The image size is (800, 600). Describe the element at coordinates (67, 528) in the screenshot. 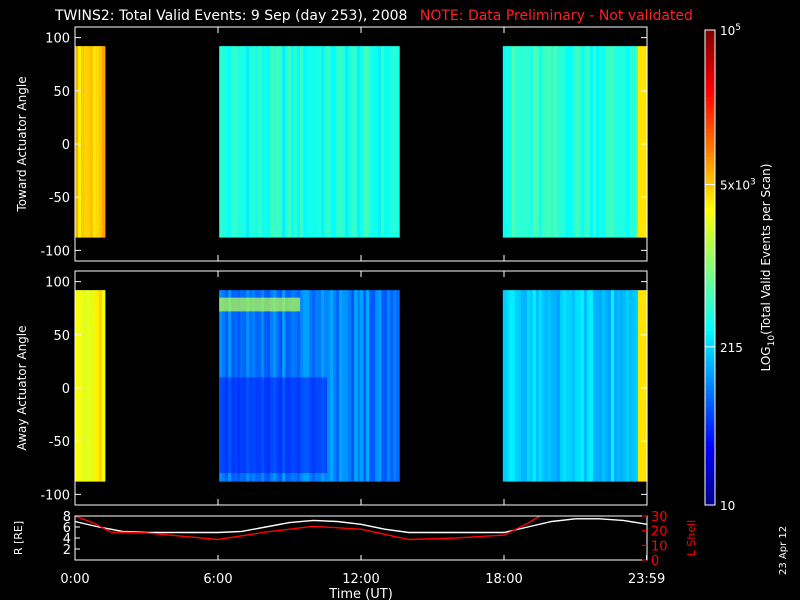

I see `left-y-tick-label: 6` at that location.